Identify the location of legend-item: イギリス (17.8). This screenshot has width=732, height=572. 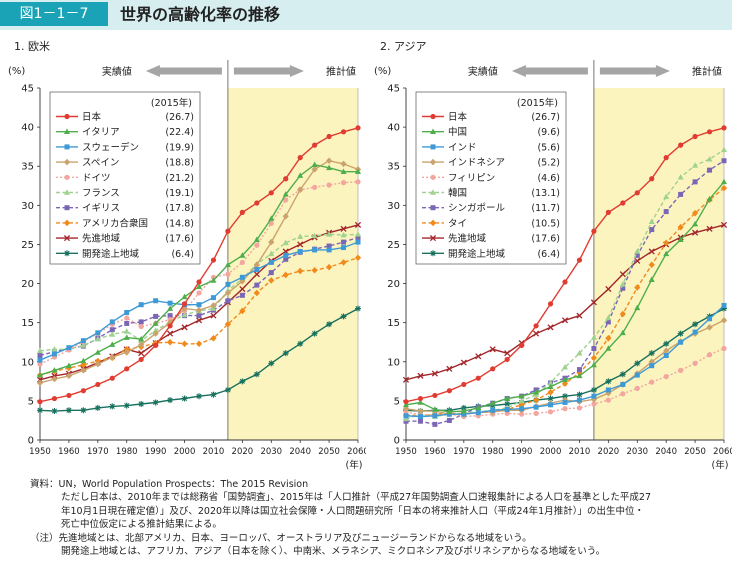
(125, 208).